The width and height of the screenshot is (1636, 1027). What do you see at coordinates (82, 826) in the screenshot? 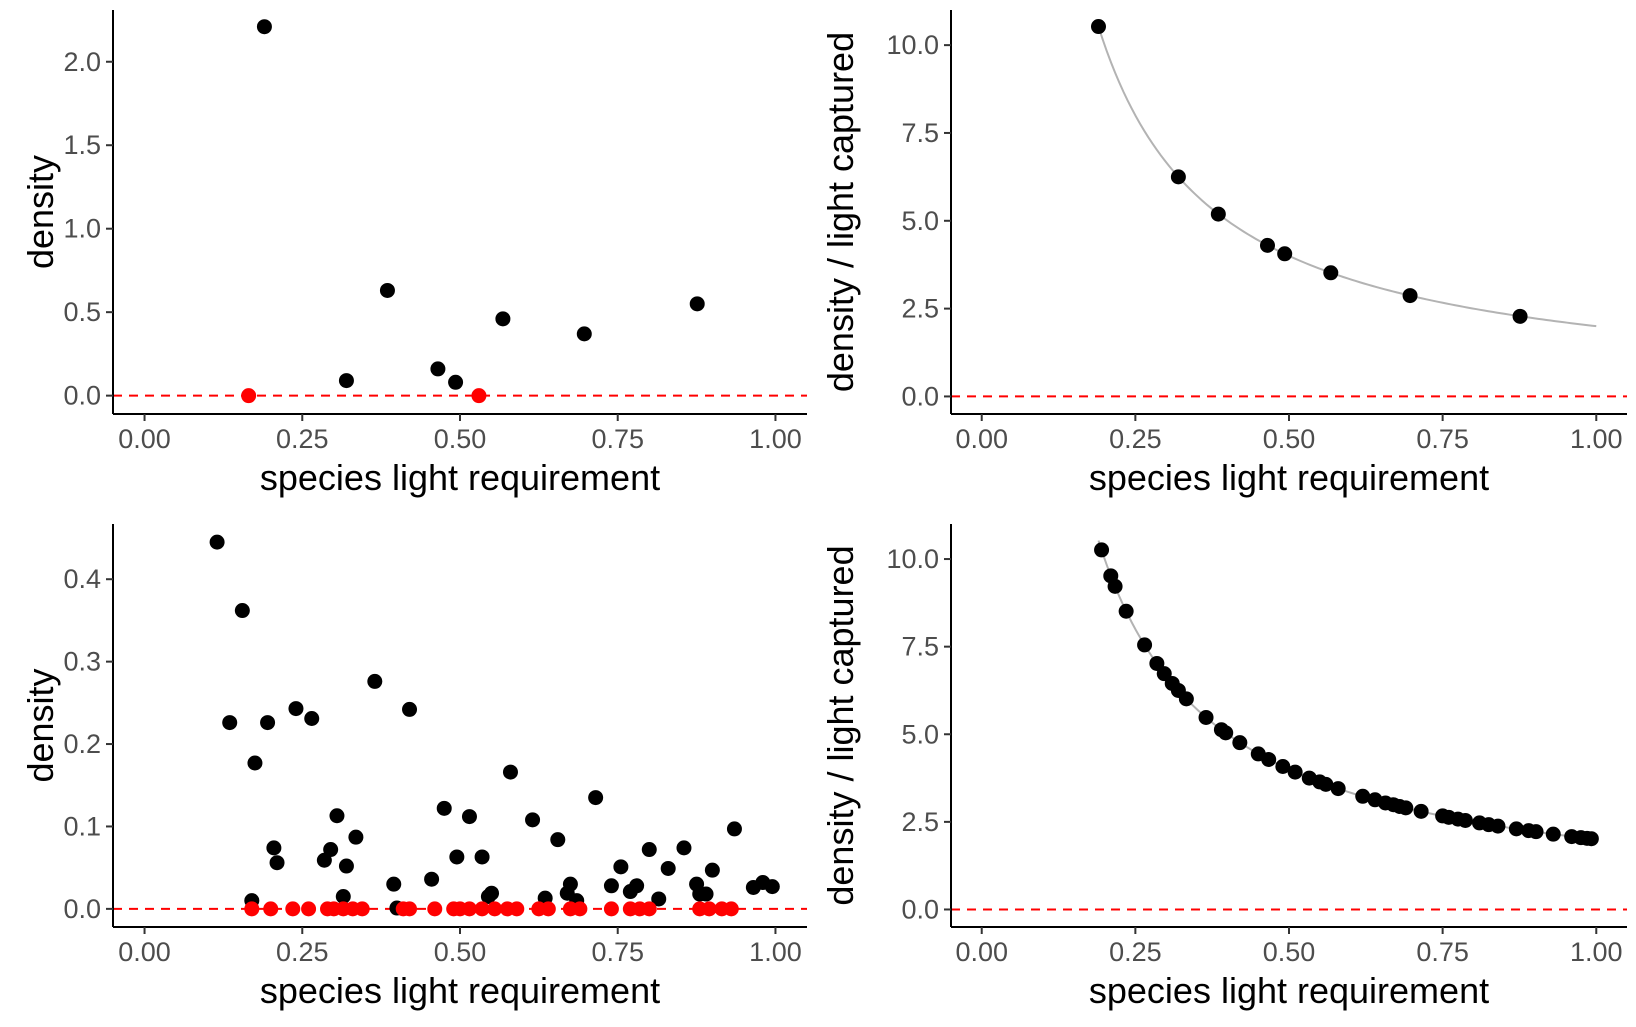
I see `y-tick-label: 0.1` at bounding box center [82, 826].